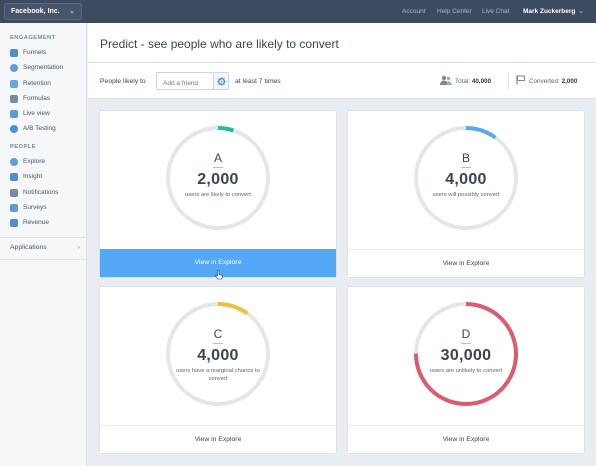 The width and height of the screenshot is (596, 466). I want to click on total-value: 40,000, so click(481, 81).